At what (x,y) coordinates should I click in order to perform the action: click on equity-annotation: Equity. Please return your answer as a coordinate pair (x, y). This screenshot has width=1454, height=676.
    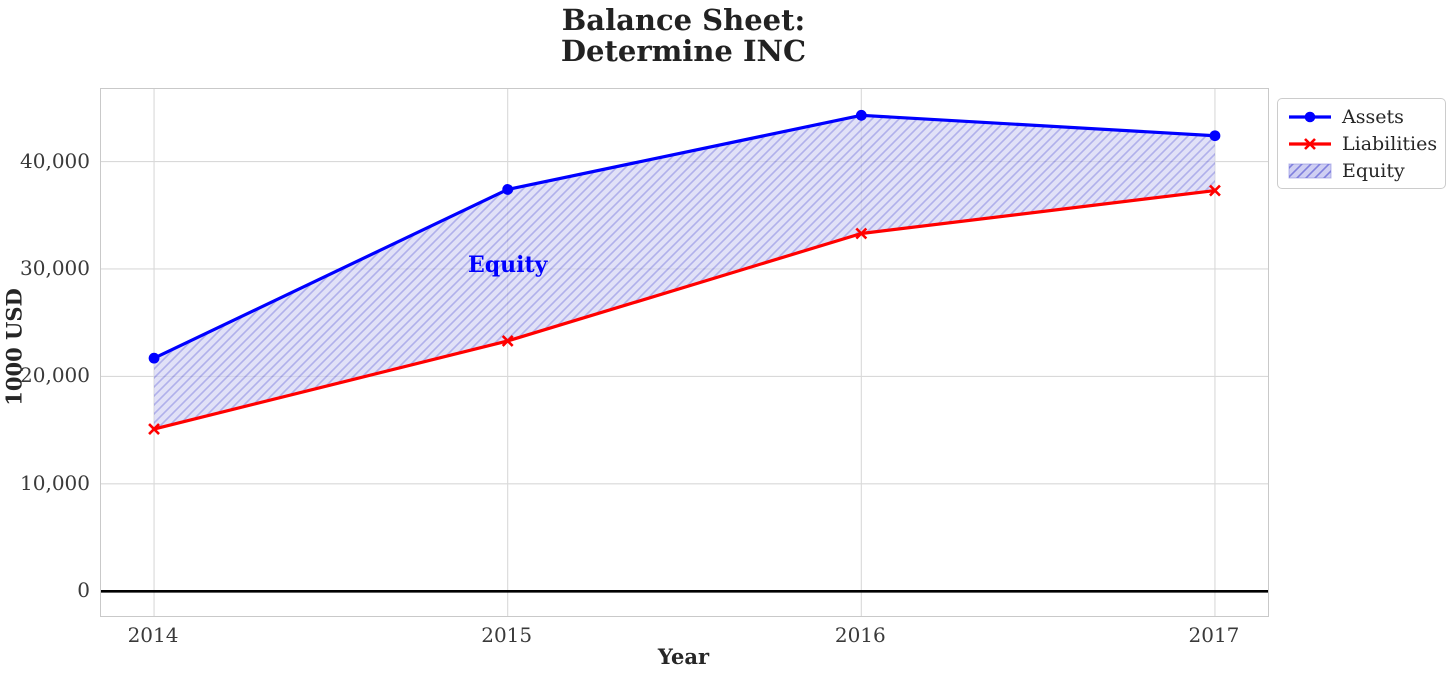
    Looking at the image, I should click on (507, 264).